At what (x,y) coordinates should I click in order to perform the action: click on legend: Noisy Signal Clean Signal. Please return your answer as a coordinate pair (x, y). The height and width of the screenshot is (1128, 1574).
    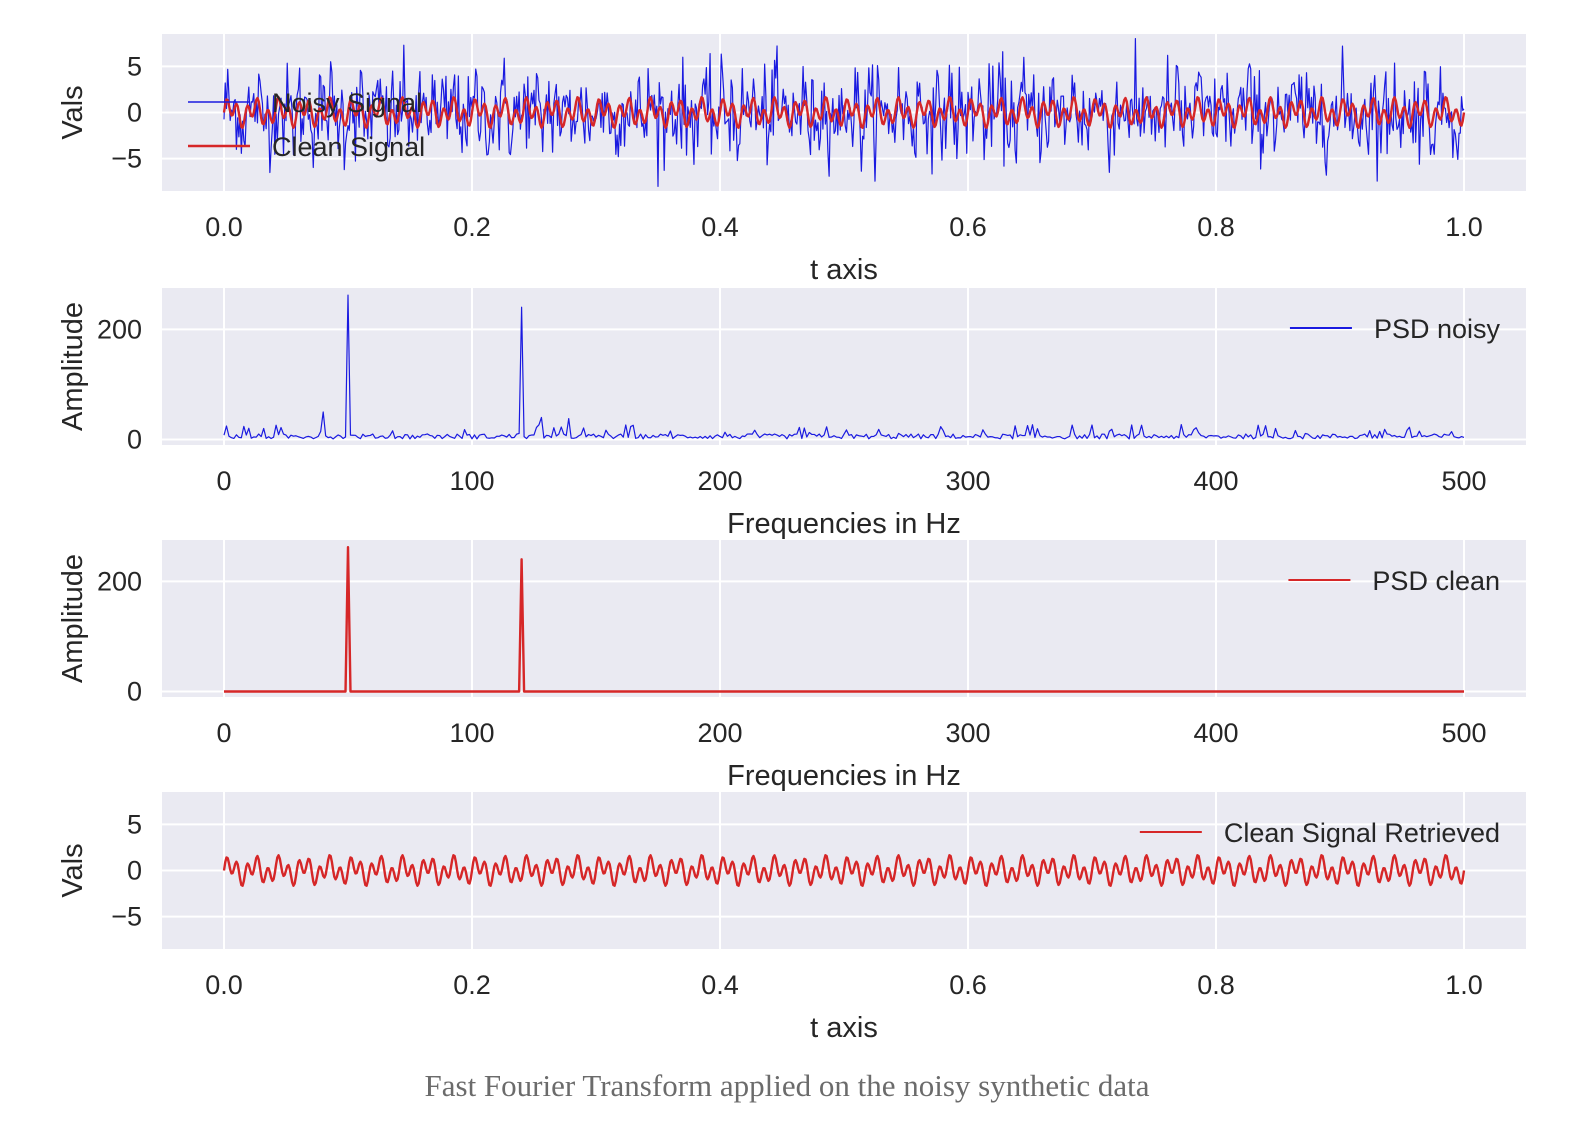
    Looking at the image, I should click on (306, 125).